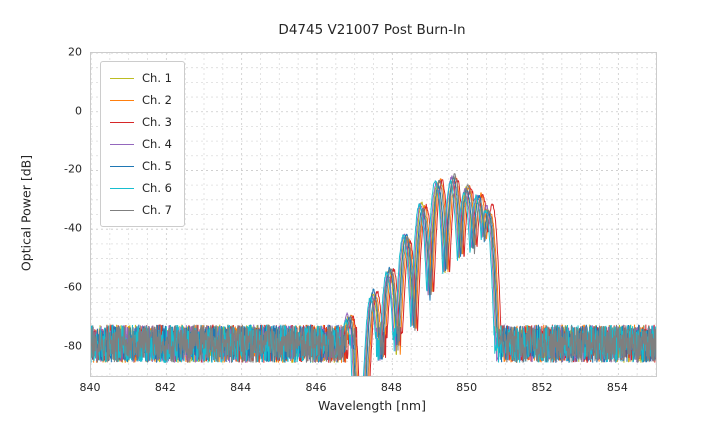 The width and height of the screenshot is (720, 432). What do you see at coordinates (241, 387) in the screenshot?
I see `x-tick-label: 844` at bounding box center [241, 387].